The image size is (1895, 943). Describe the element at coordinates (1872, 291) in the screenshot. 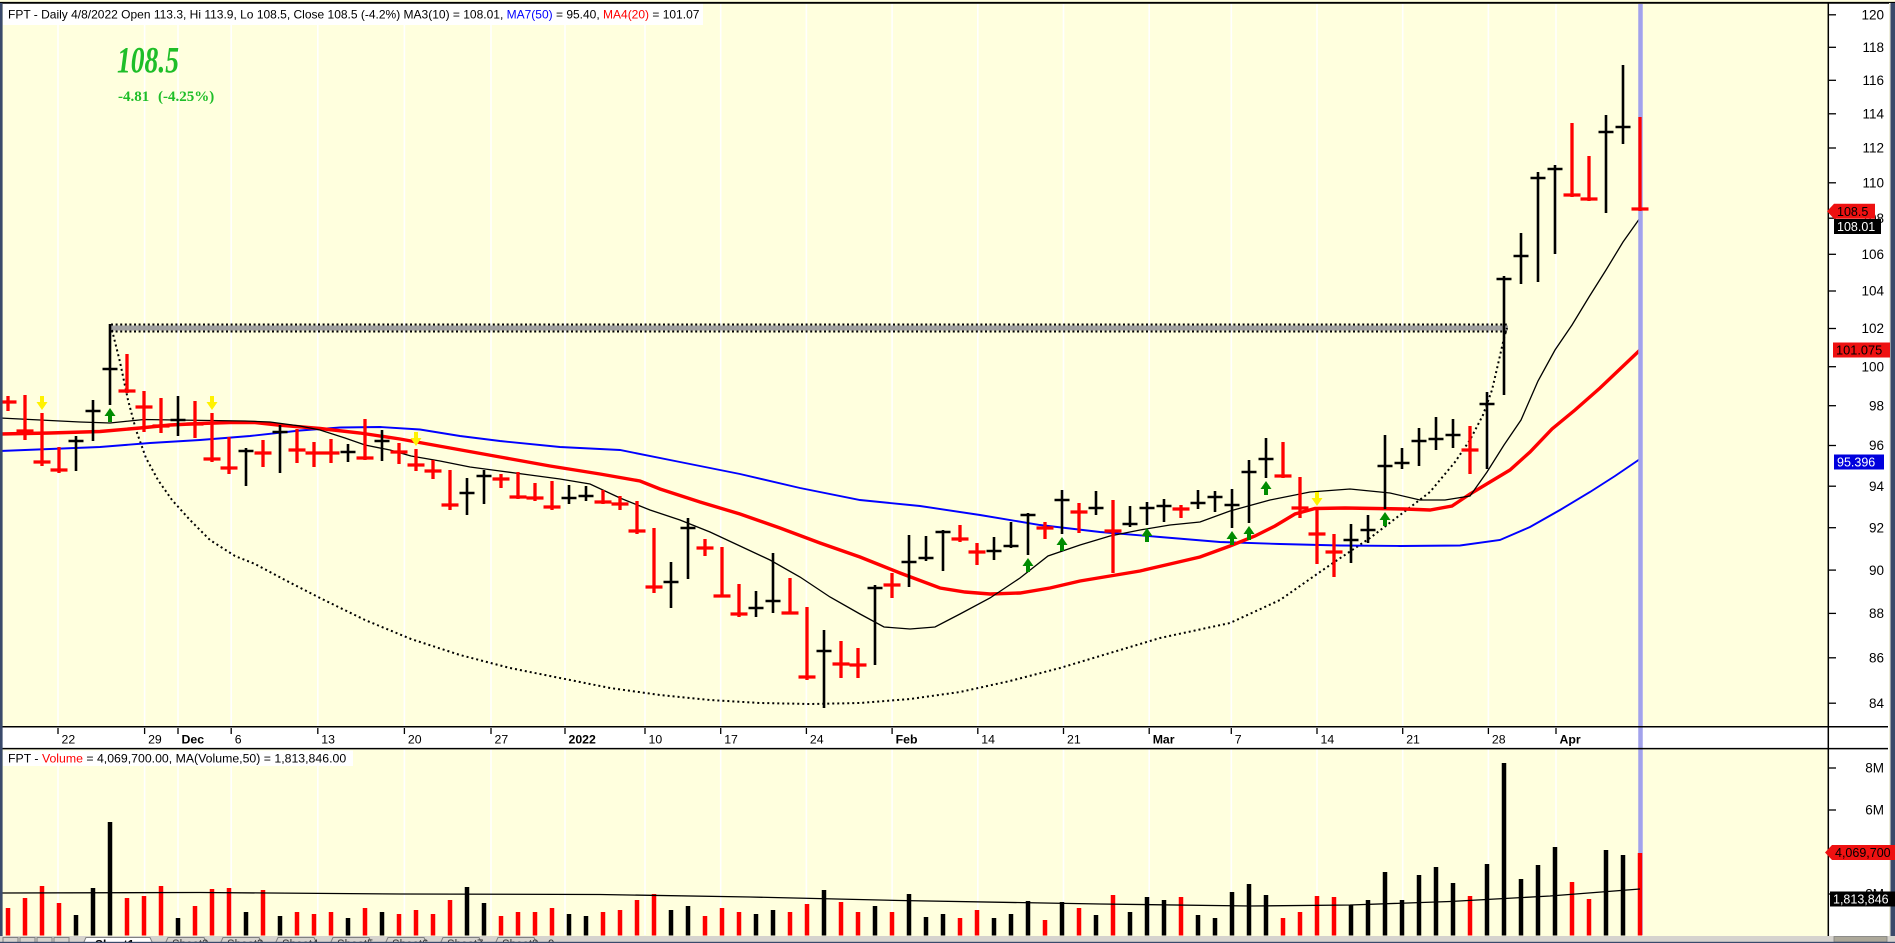

I see `svg-text: 104` at that location.